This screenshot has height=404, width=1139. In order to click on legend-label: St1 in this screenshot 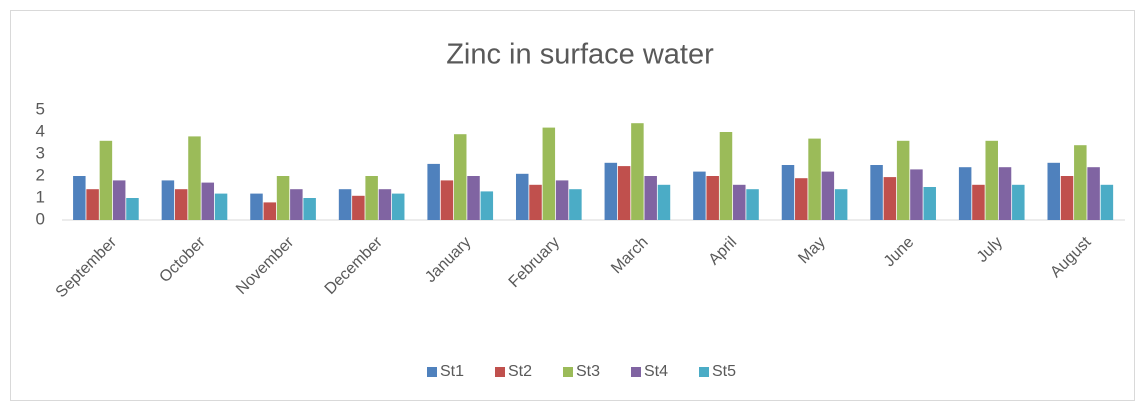, I will do `click(452, 371)`.